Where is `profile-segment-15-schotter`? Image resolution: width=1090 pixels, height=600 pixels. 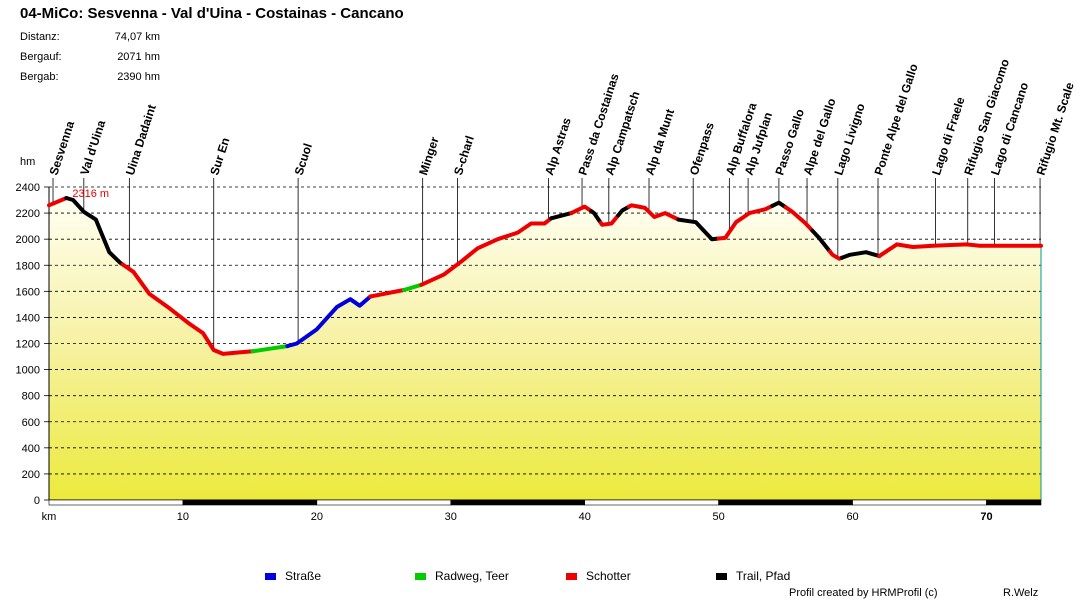
profile-segment-15-schotter is located at coordinates (745, 222).